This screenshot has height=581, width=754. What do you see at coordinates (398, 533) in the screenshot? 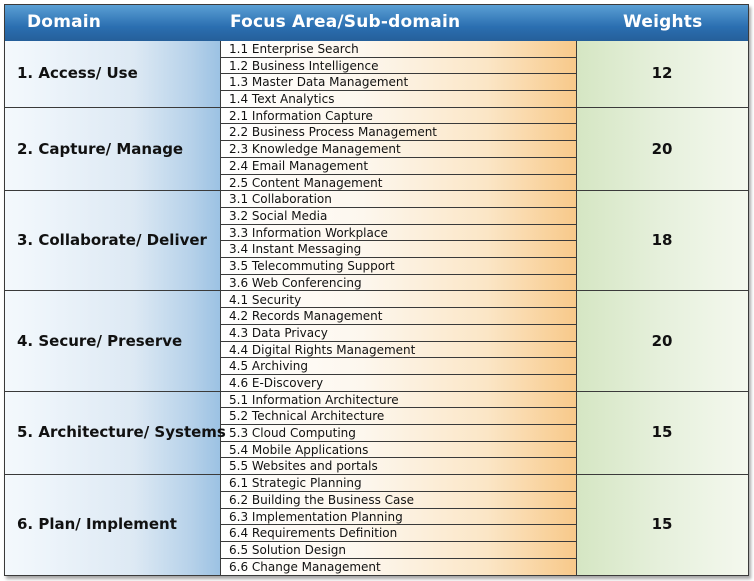
I see `subdomain-item: 6.4 Requirements Definition` at bounding box center [398, 533].